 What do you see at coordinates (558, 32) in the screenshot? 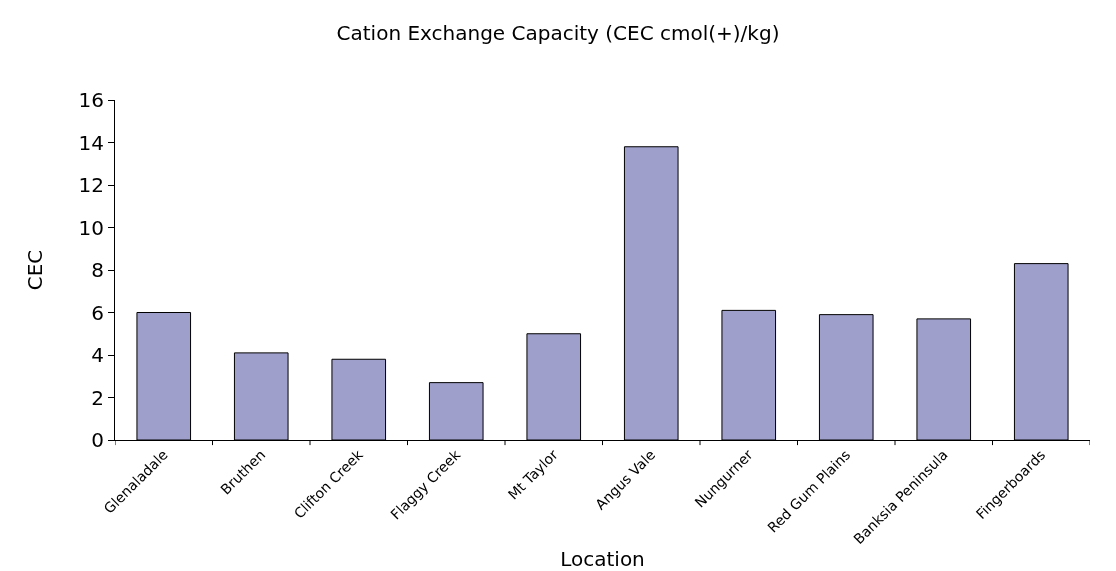
I see `chart-title: Cation Exchange Capacity (CEC cmol(+)/kg)` at bounding box center [558, 32].